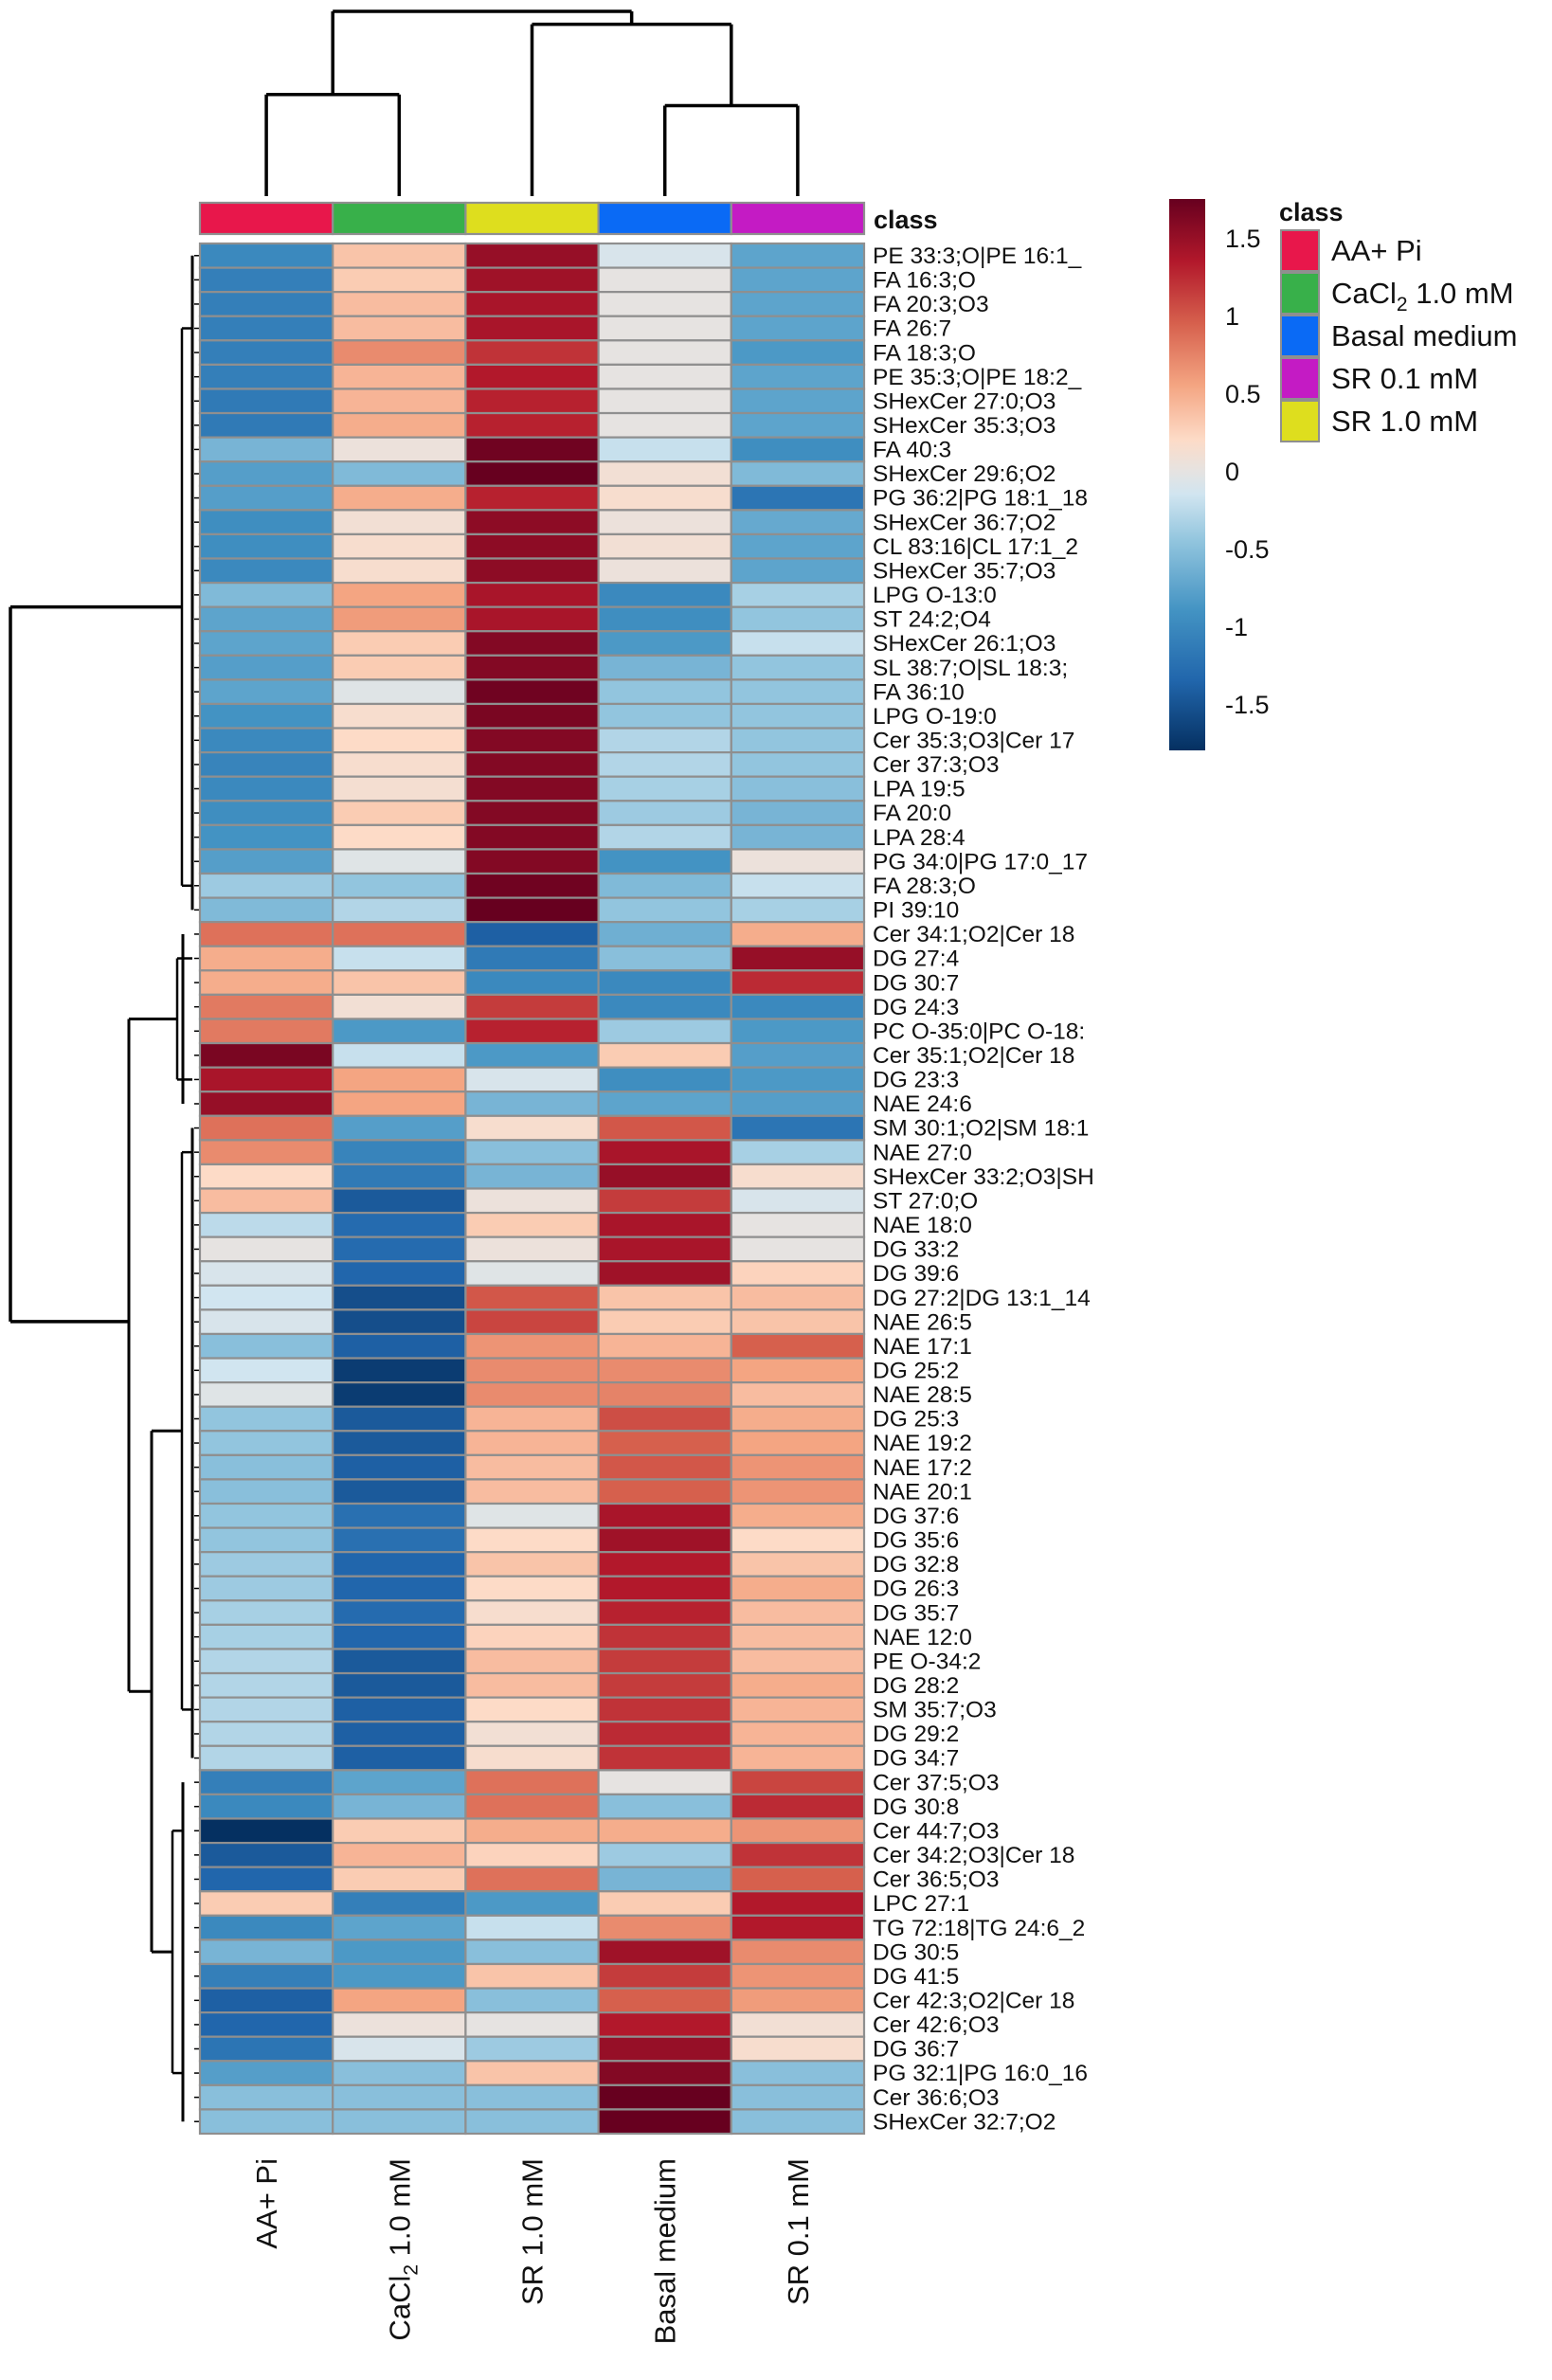 The image size is (1552, 2380). Describe the element at coordinates (981, 1129) in the screenshot. I see `row-label: SM 30:1;O2|SM 18:1` at that location.